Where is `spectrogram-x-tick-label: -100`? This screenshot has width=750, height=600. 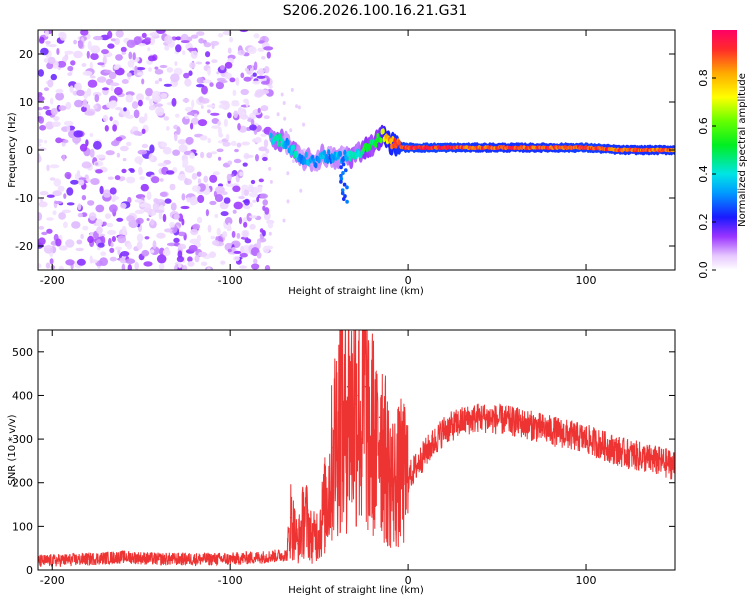 spectrogram-x-tick-label: -100 is located at coordinates (230, 280).